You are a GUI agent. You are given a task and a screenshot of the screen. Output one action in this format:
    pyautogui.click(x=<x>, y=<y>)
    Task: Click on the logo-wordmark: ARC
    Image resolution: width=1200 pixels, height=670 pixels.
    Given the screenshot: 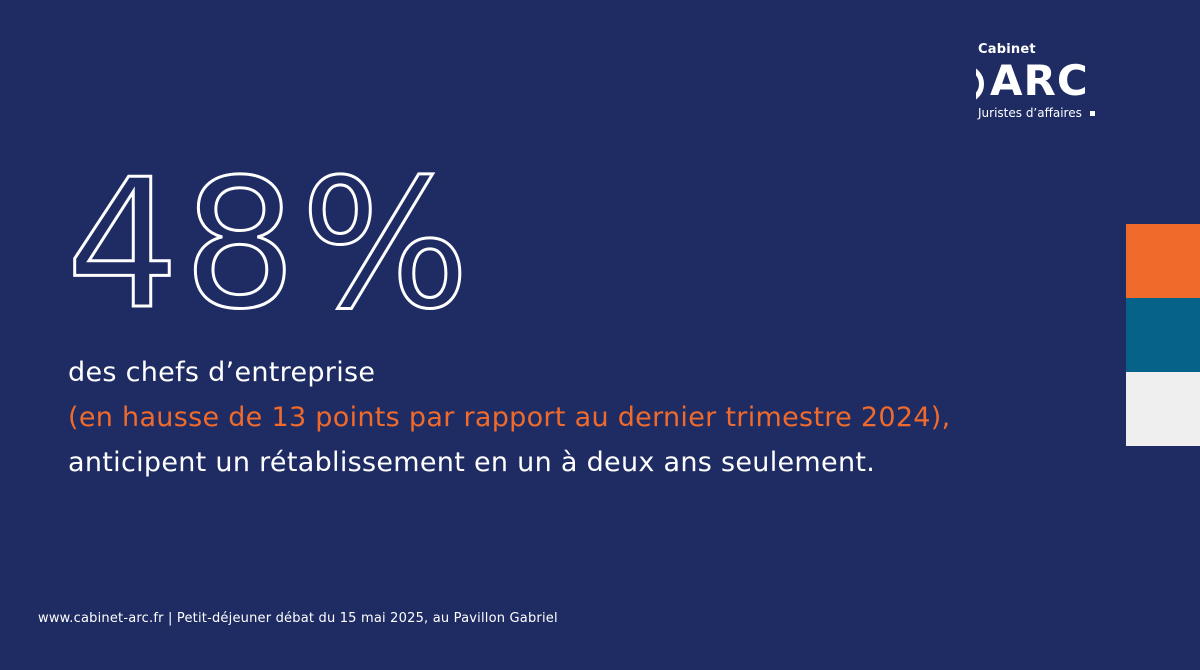 What is the action you would take?
    pyautogui.click(x=1039, y=80)
    